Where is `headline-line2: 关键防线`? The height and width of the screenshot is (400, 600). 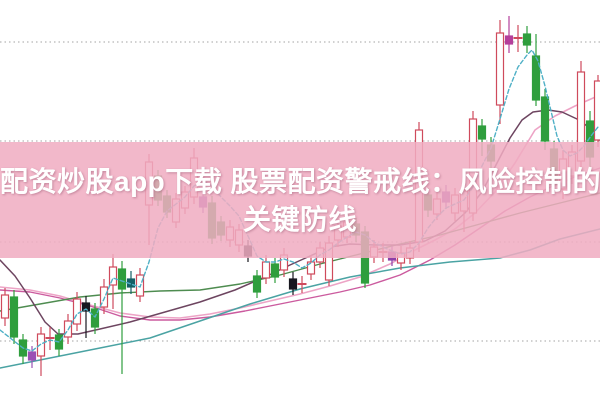 headline-line2: 关键防线 is located at coordinates (299, 219).